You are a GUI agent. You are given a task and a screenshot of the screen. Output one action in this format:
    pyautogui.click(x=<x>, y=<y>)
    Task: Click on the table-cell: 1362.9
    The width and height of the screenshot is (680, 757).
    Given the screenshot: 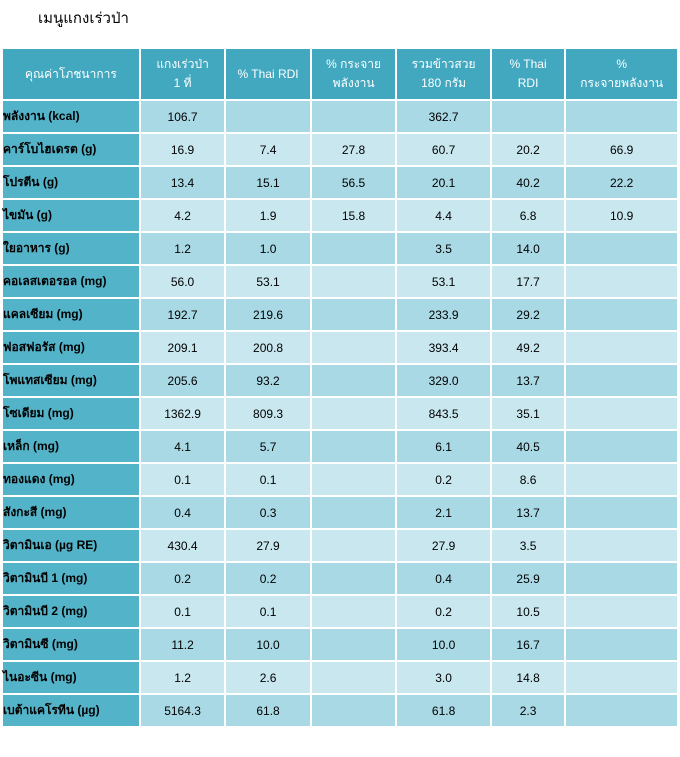 What is the action you would take?
    pyautogui.click(x=182, y=413)
    